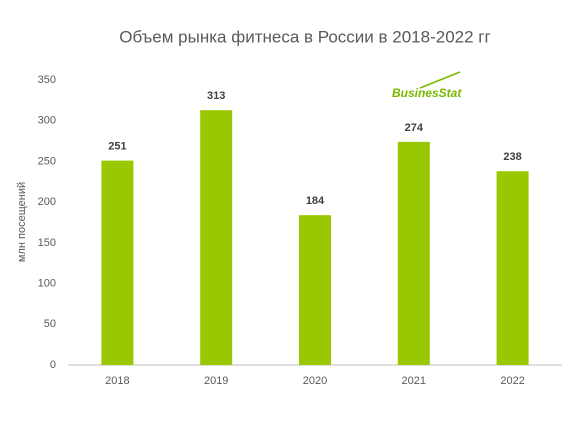 Image resolution: width=577 pixels, height=422 pixels. What do you see at coordinates (117, 381) in the screenshot?
I see `x-tick-label: 2018` at bounding box center [117, 381].